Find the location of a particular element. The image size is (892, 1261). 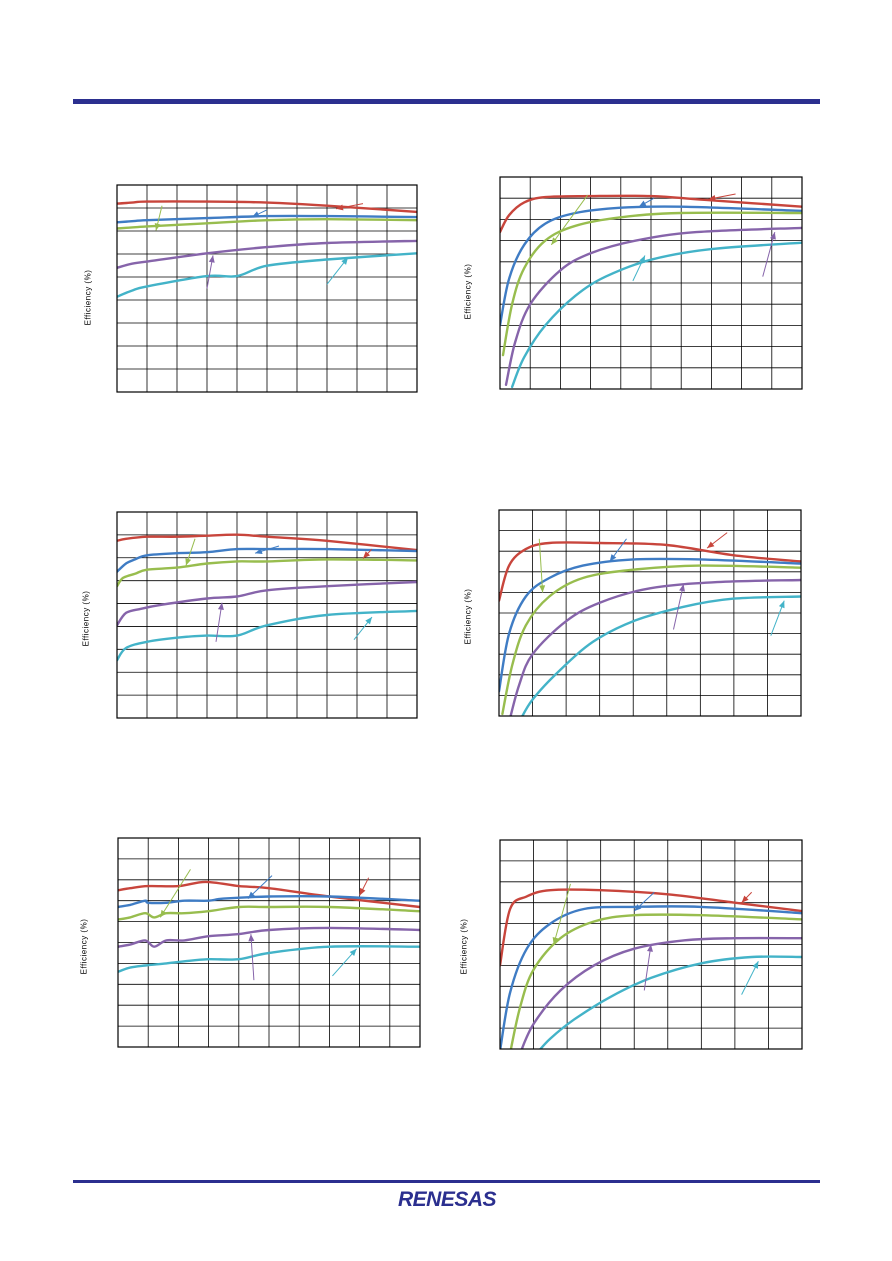

chart-2-ylabel: Efficiency (%) is located at coordinates (468, 291).